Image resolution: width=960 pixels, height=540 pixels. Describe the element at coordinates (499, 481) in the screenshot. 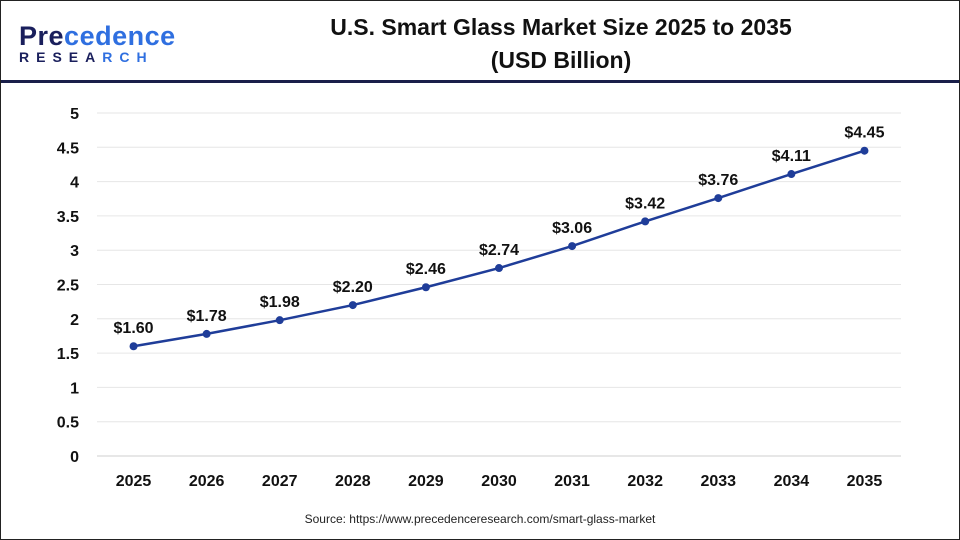

I see `x-tick-label: 2030` at that location.